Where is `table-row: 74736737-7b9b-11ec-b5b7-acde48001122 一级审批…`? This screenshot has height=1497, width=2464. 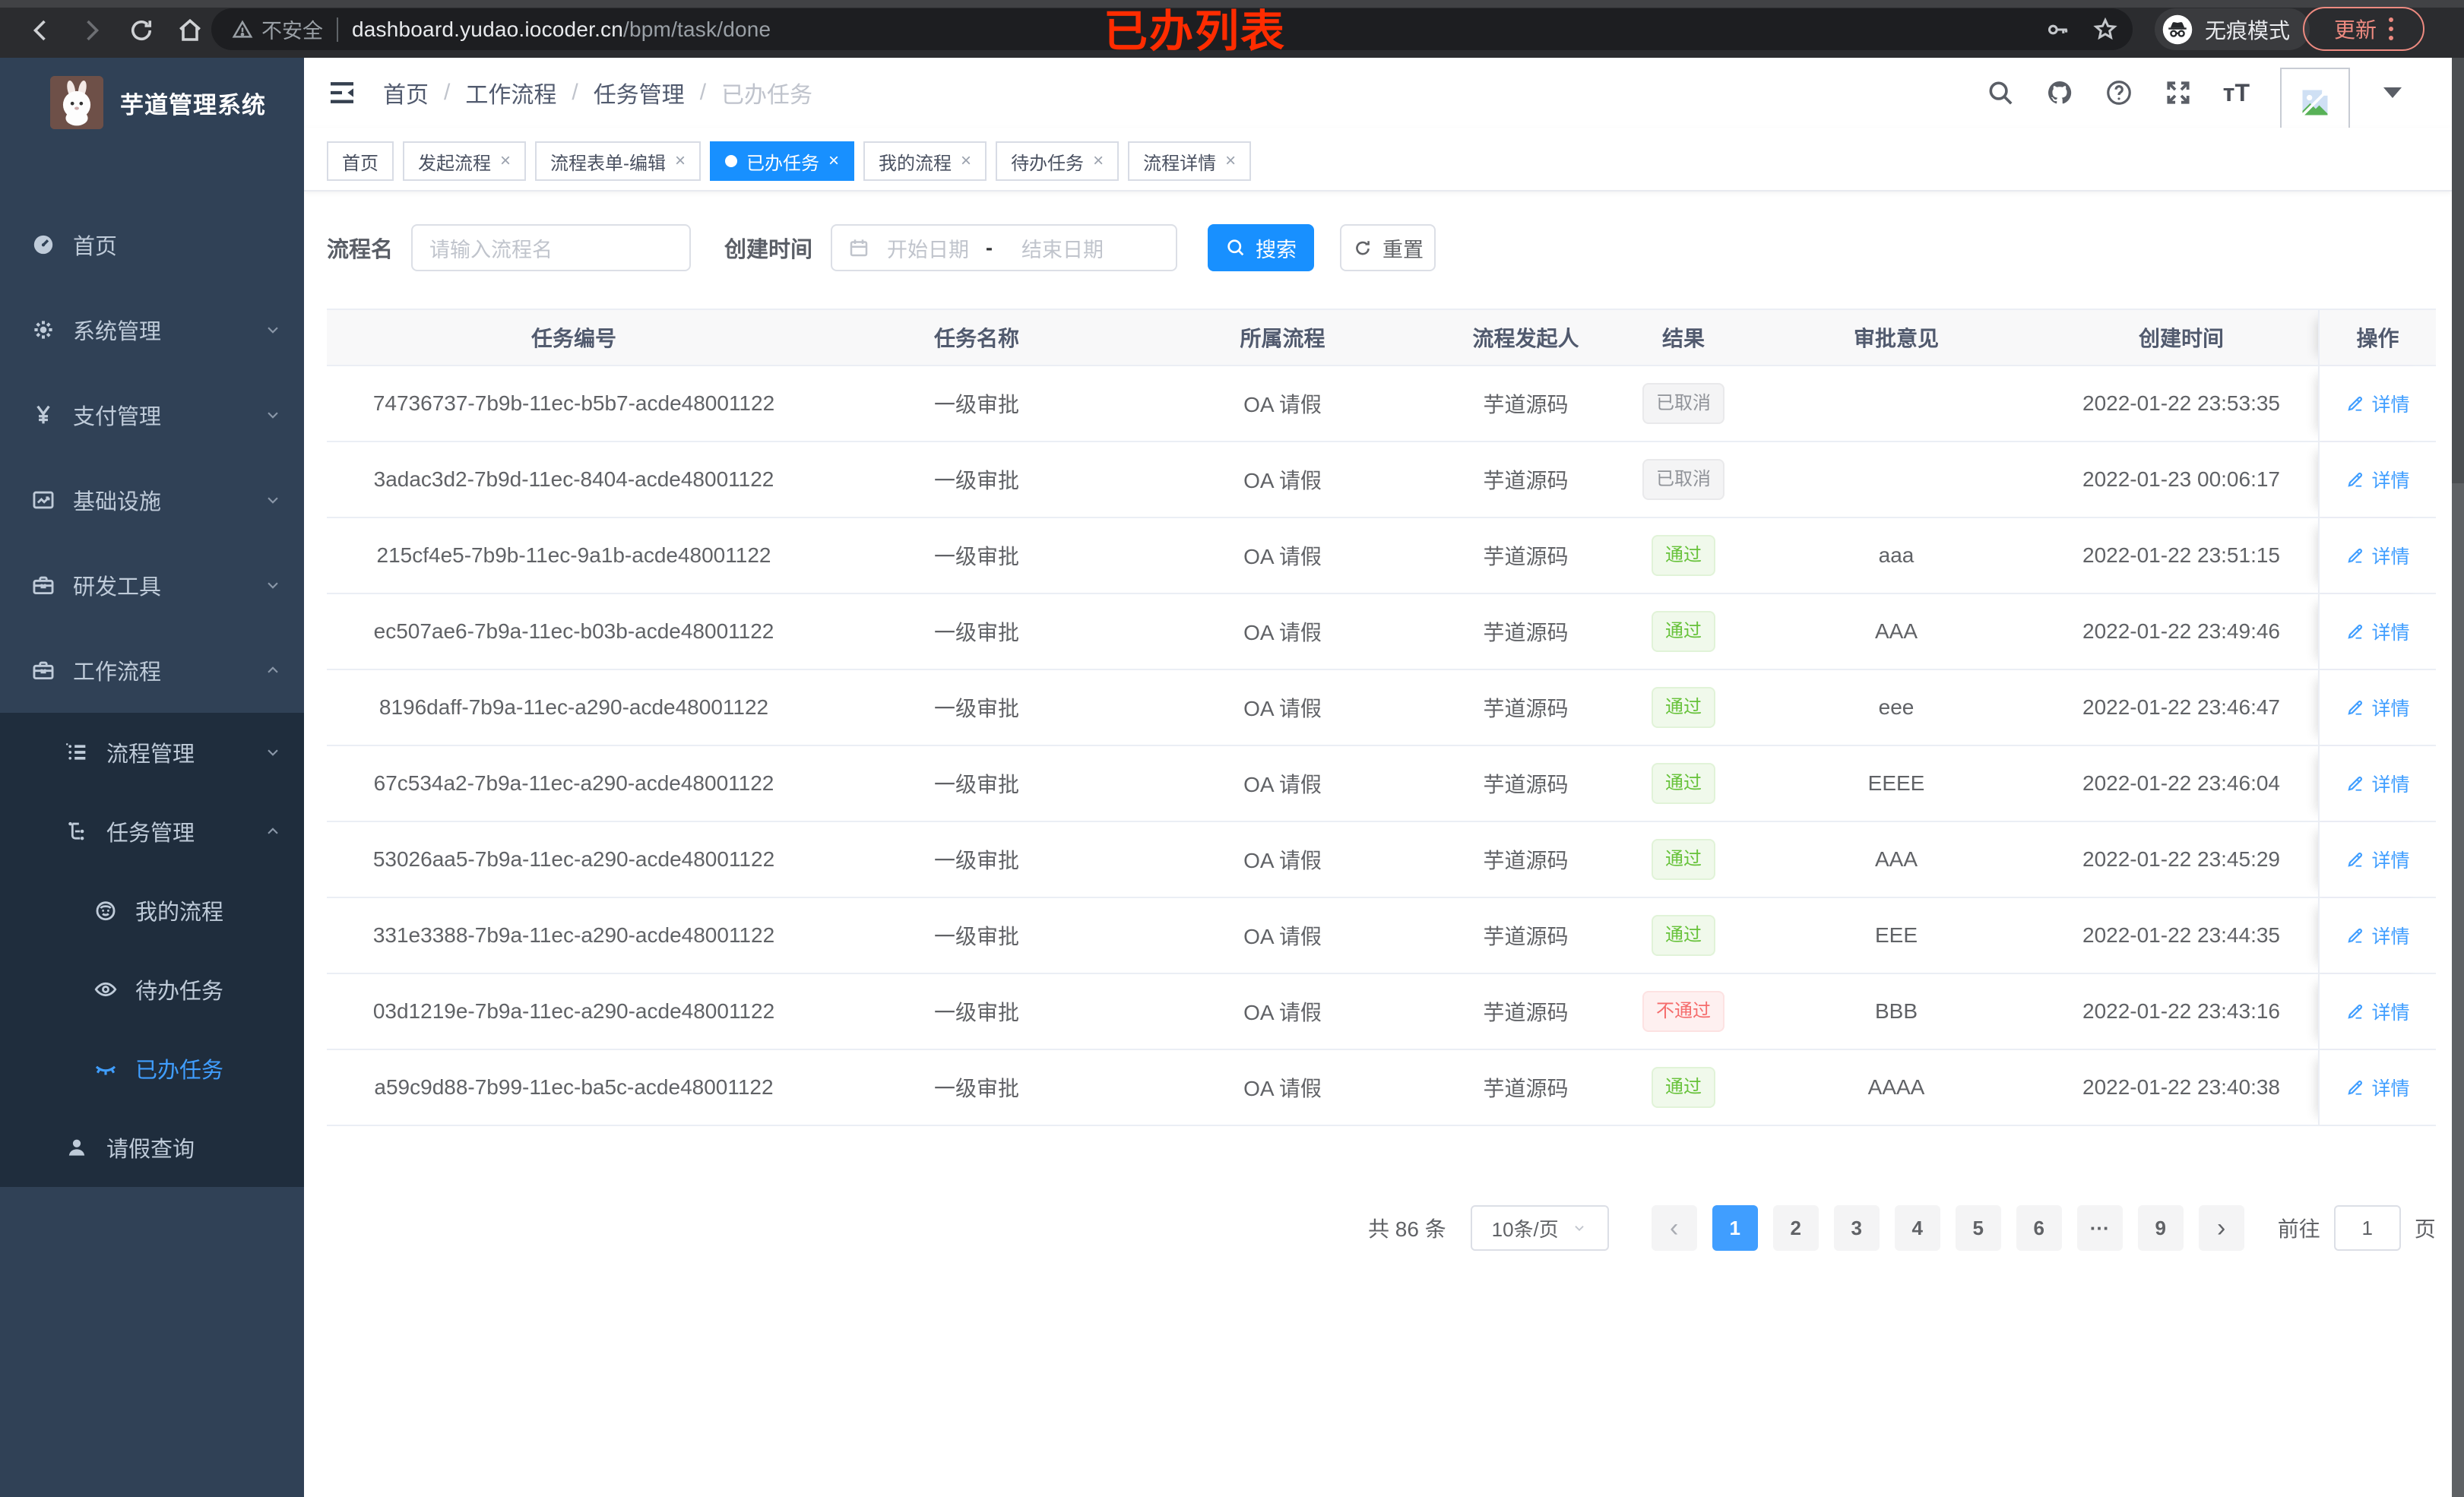 table-row: 74736737-7b9b-11ec-b5b7-acde48001122 一级审批… is located at coordinates (1381, 404).